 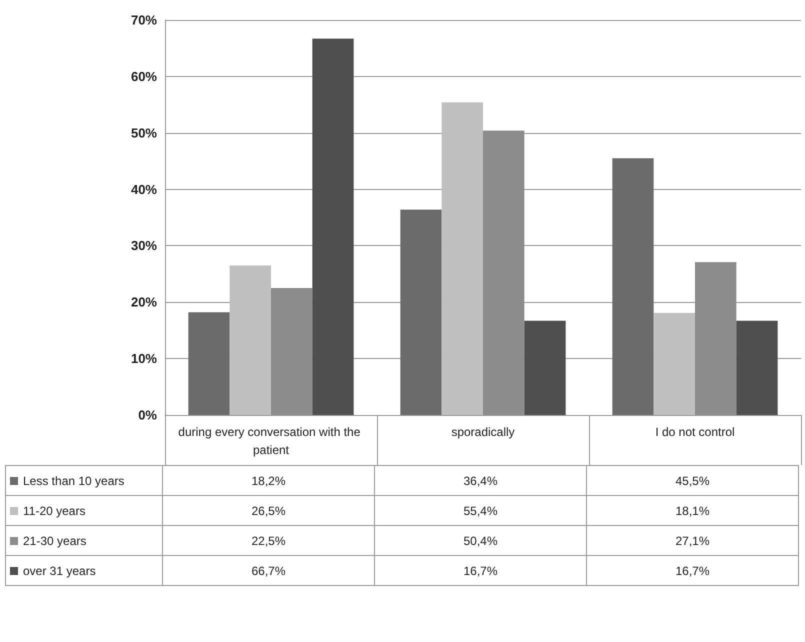 What do you see at coordinates (692, 541) in the screenshot?
I see `data-label: 27,1%` at bounding box center [692, 541].